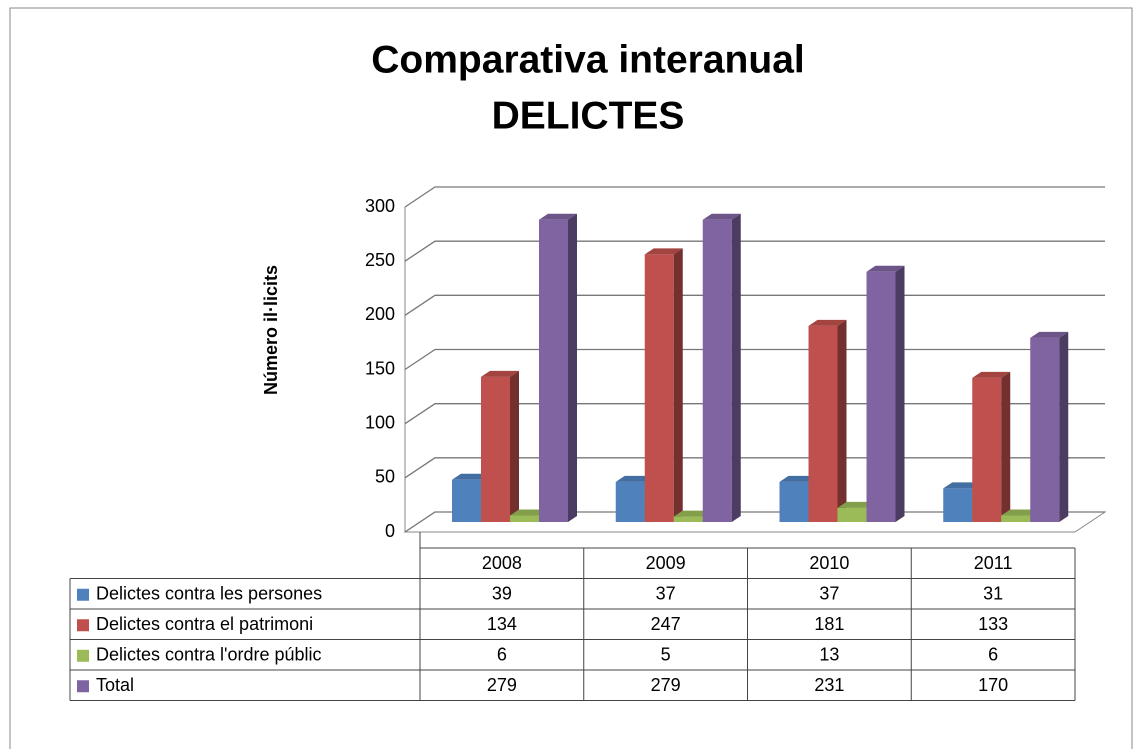  What do you see at coordinates (829, 624) in the screenshot?
I see `table-value: 181` at bounding box center [829, 624].